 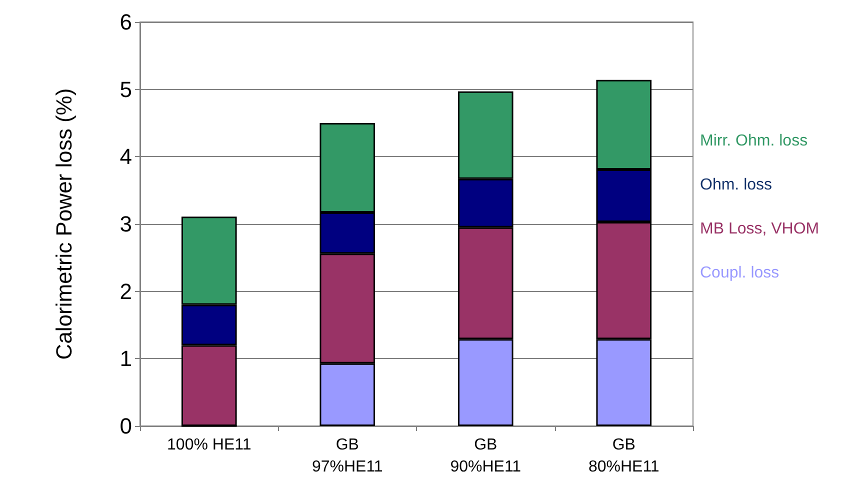 I want to click on y-tick-label: 4, so click(x=126, y=157).